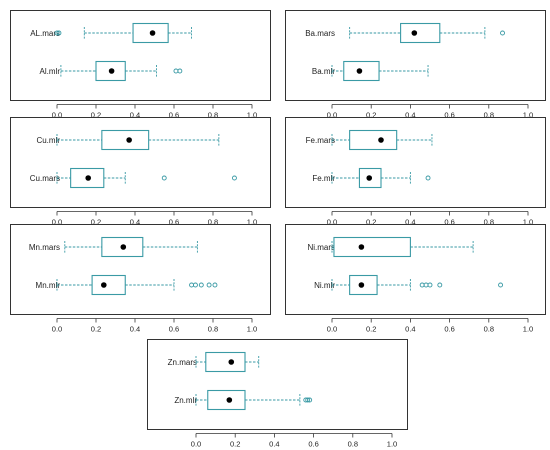 Image resolution: width=550 pixels, height=450 pixels. I want to click on boxplot-row: Zn.mars, so click(214, 362).